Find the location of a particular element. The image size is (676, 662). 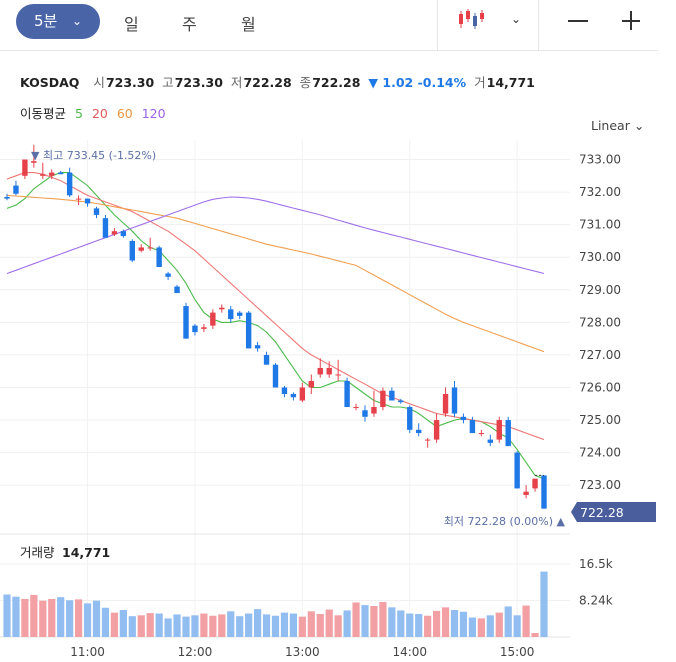

high-annotation: ▼ 최고 733.45 (-1.52%) is located at coordinates (93, 155).